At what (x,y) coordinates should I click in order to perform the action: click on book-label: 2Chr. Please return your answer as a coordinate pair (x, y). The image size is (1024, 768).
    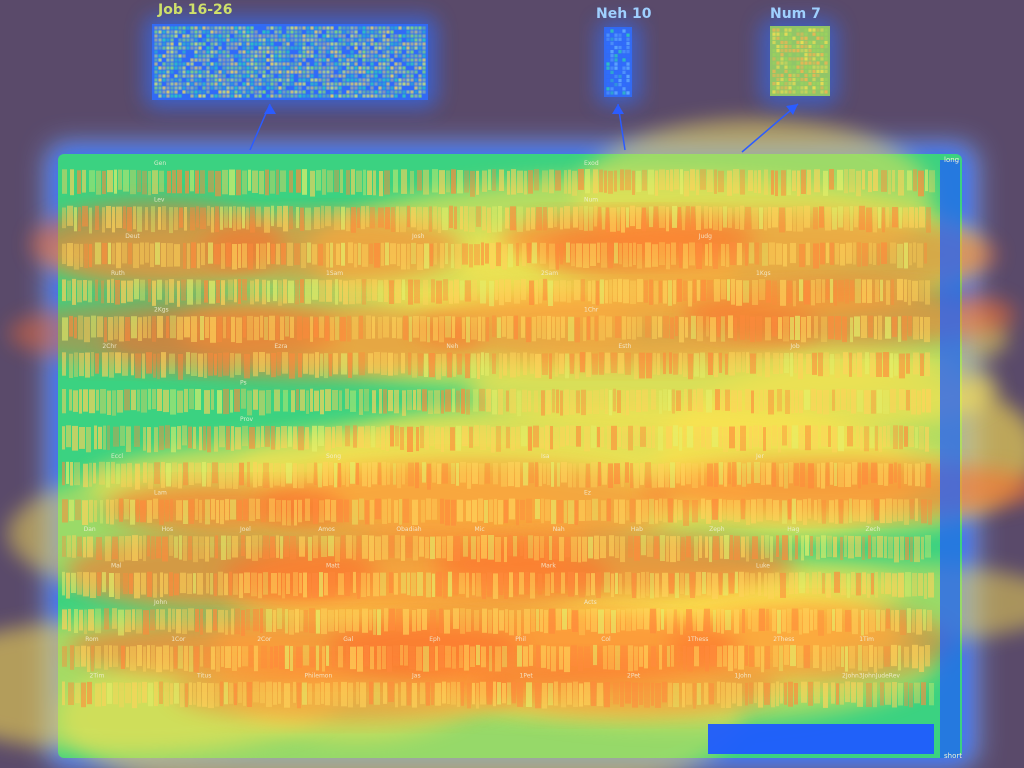
    Looking at the image, I should click on (109, 346).